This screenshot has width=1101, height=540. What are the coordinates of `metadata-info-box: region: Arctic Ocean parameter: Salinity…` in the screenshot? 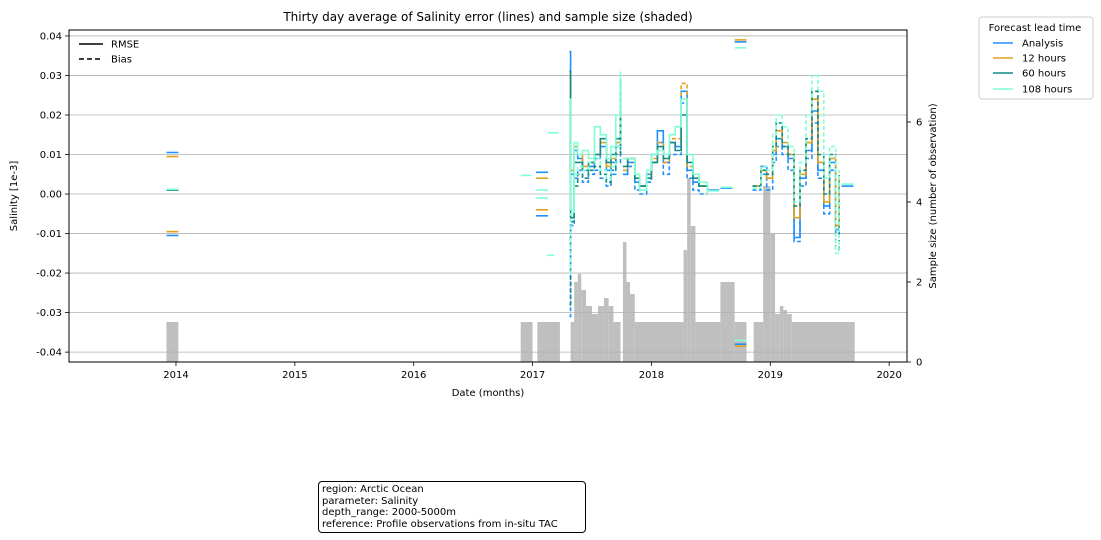 It's located at (452, 507).